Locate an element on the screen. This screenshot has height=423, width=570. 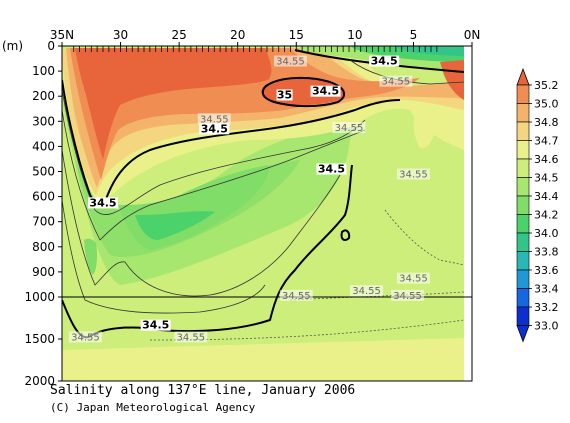
contour-label: 35 is located at coordinates (284, 94).